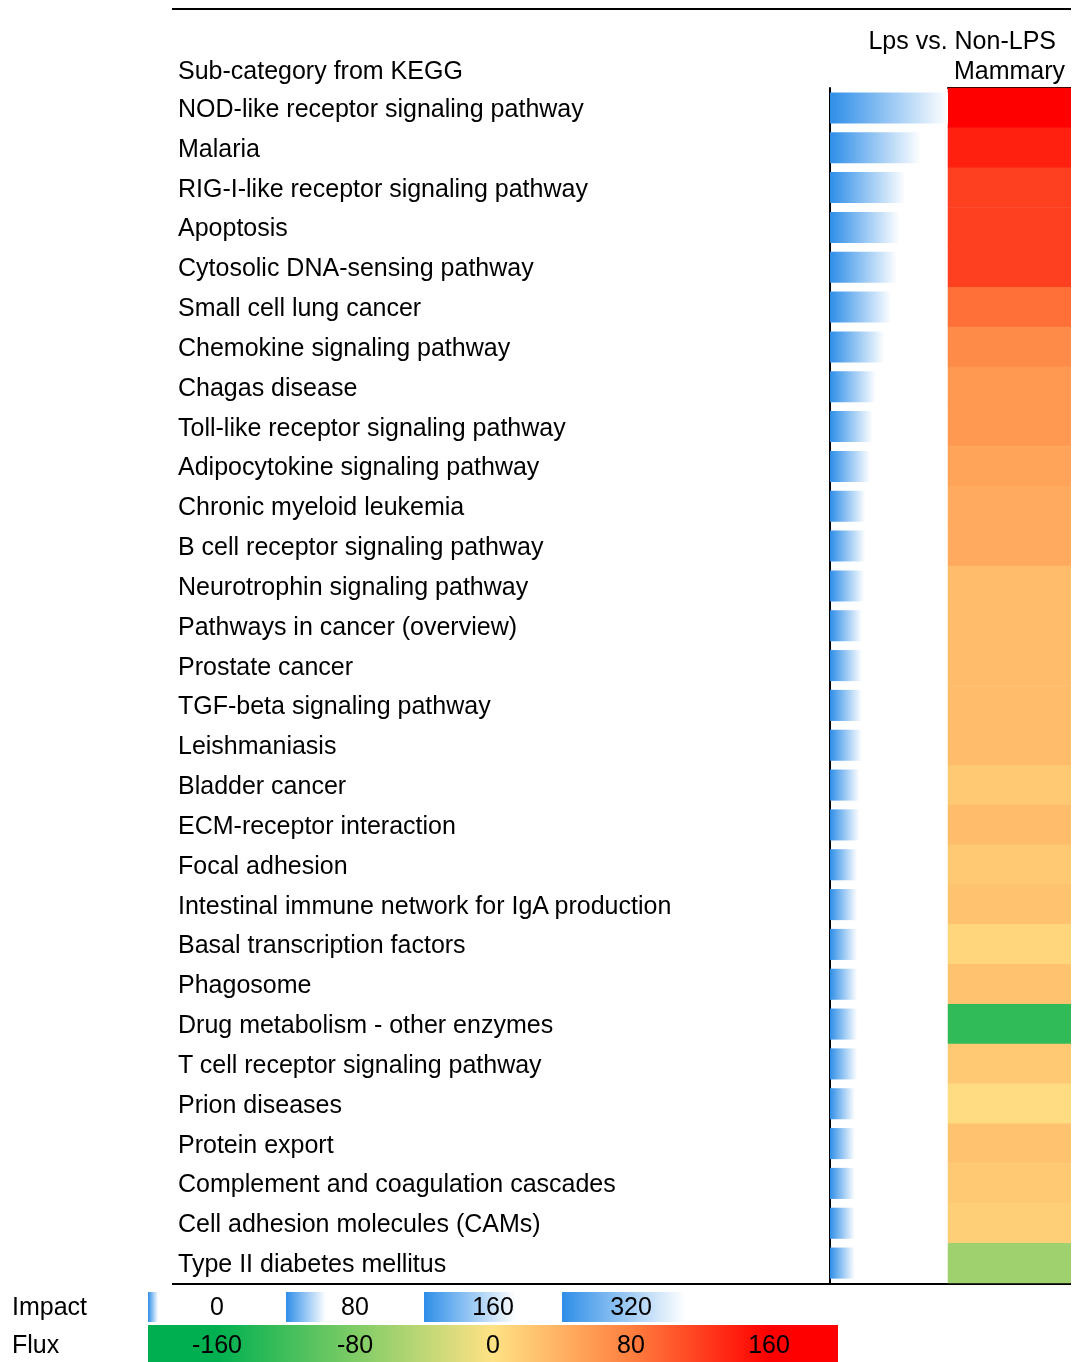 Image resolution: width=1079 pixels, height=1362 pixels. I want to click on y-tick-label: Drug metabolism - other enzymes, so click(366, 1024).